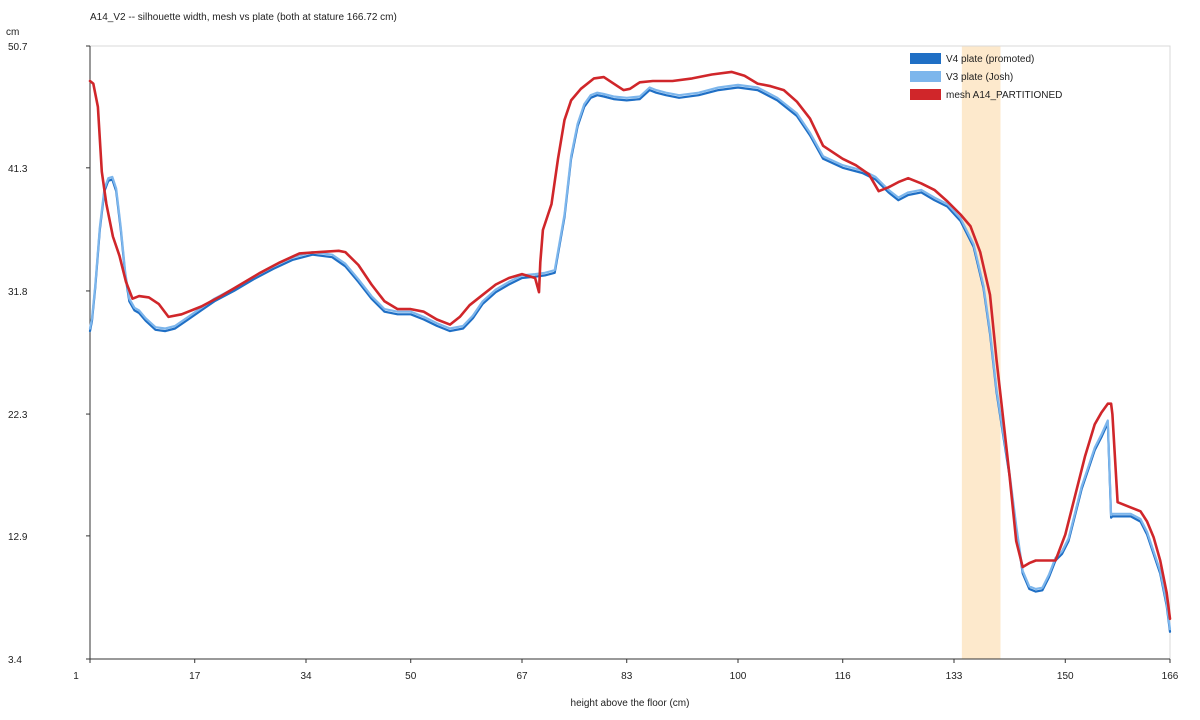 The height and width of the screenshot is (720, 1200). I want to click on highlight-band, so click(981, 352).